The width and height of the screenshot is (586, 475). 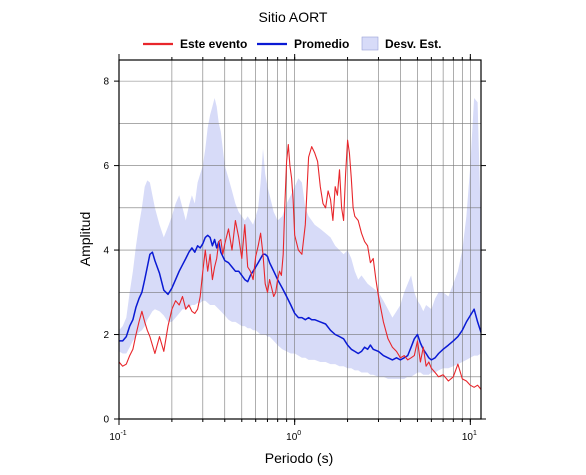 I want to click on legend-label-event: Este evento, so click(x=213, y=44).